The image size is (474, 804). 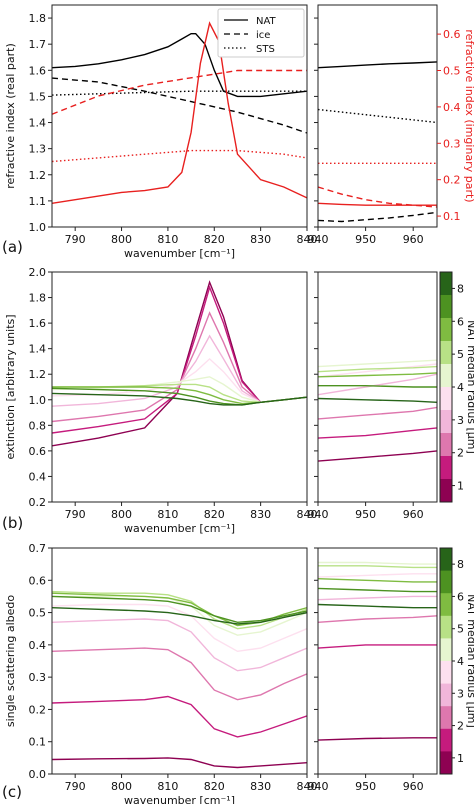 I want to click on y-axis-label: extinction [arbitrary units], so click(x=10, y=386).